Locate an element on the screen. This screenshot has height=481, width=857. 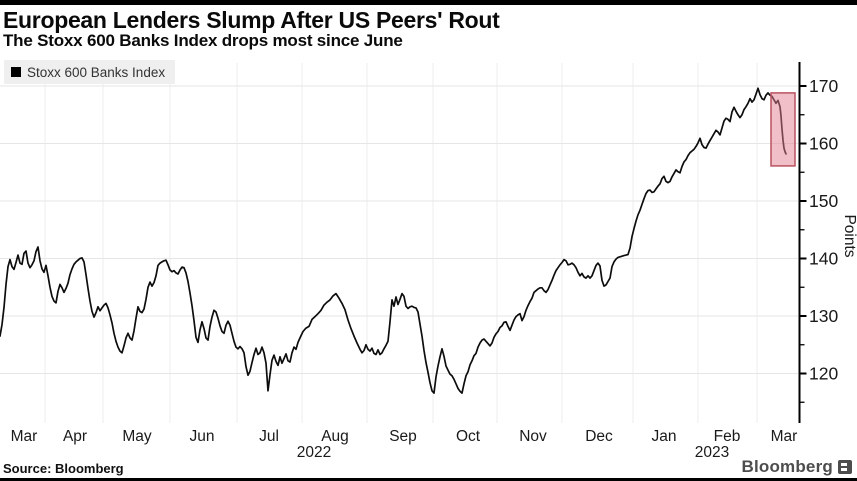
x-year-label: 2022 is located at coordinates (314, 452).